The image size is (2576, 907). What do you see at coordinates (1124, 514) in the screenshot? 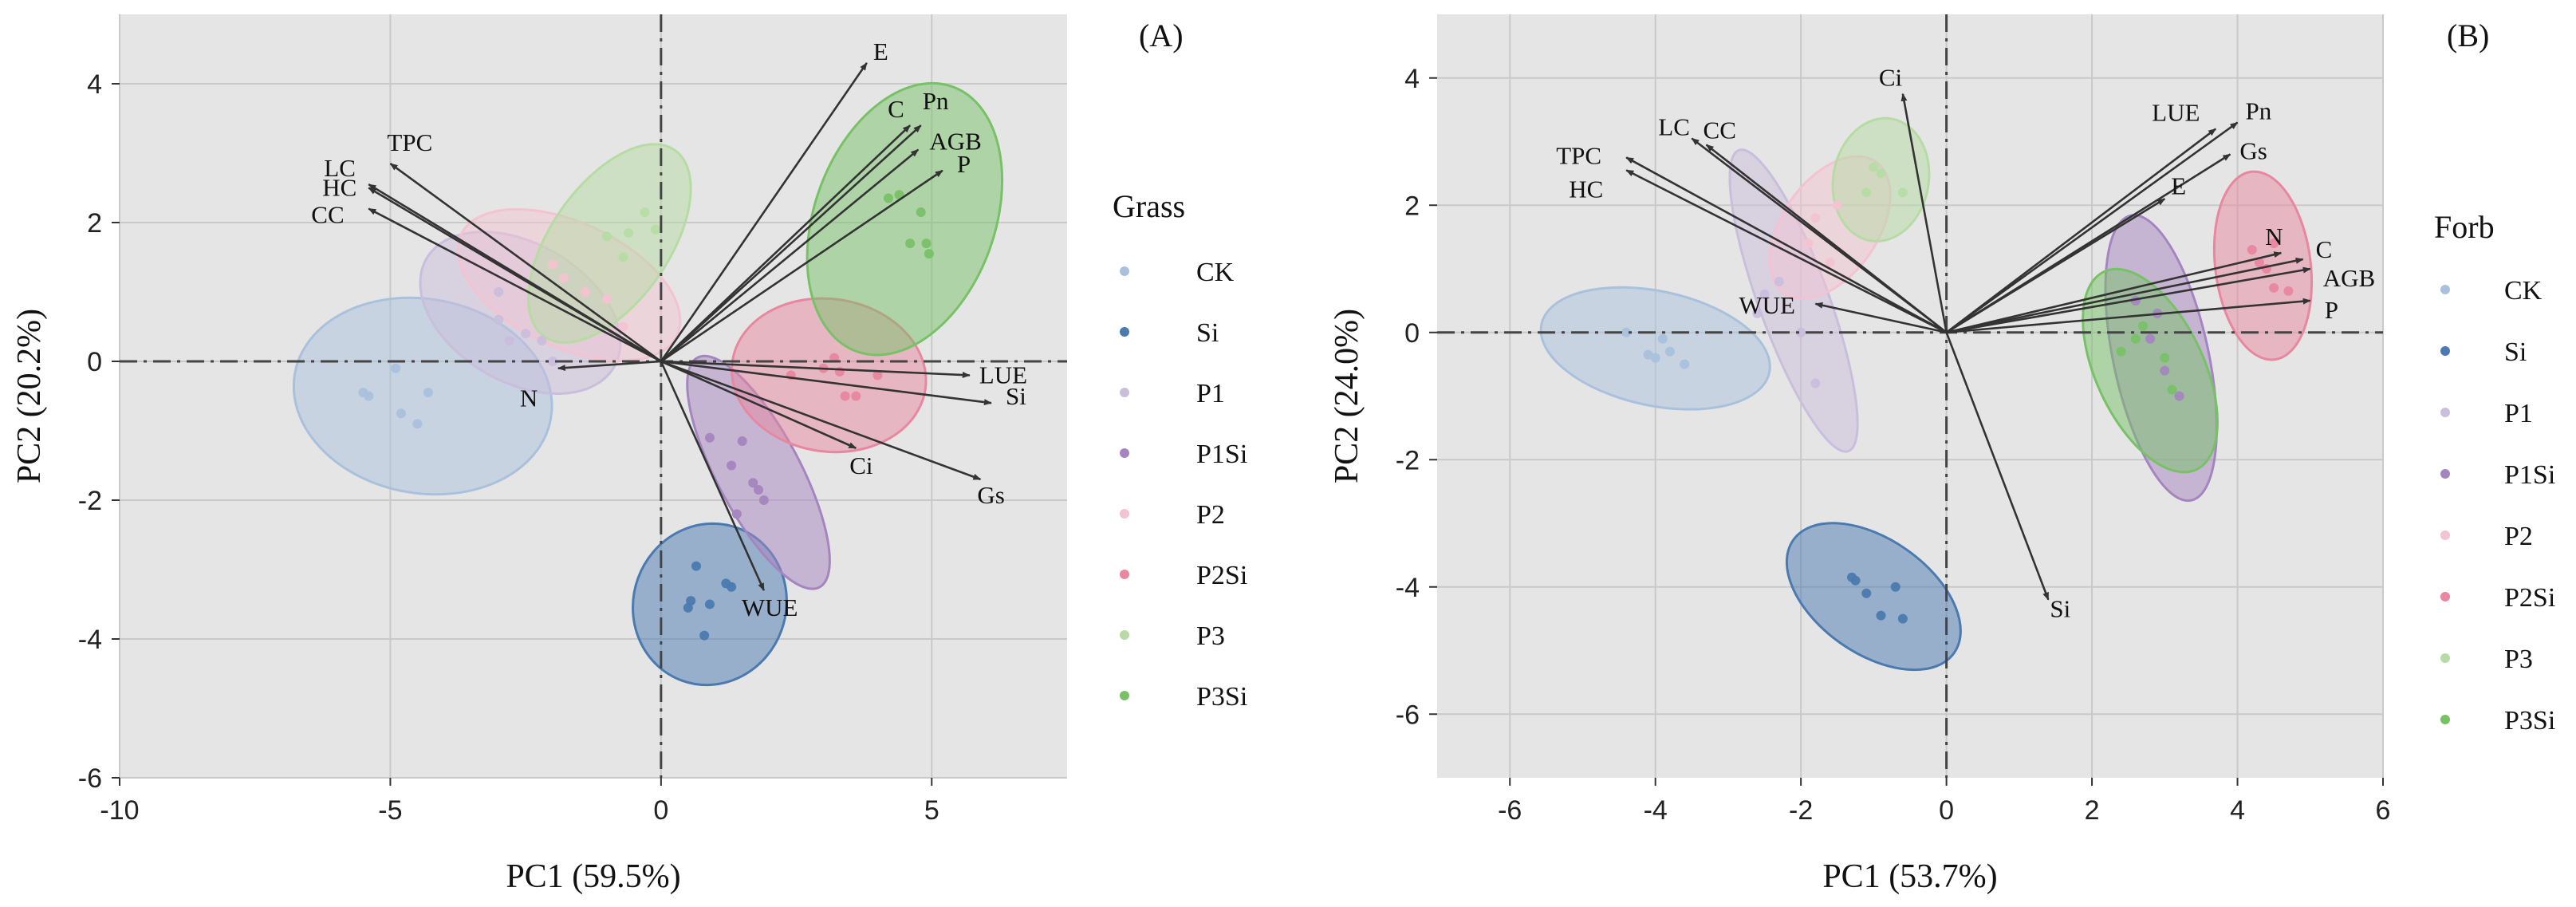
I see `legend-marker-p2` at bounding box center [1124, 514].